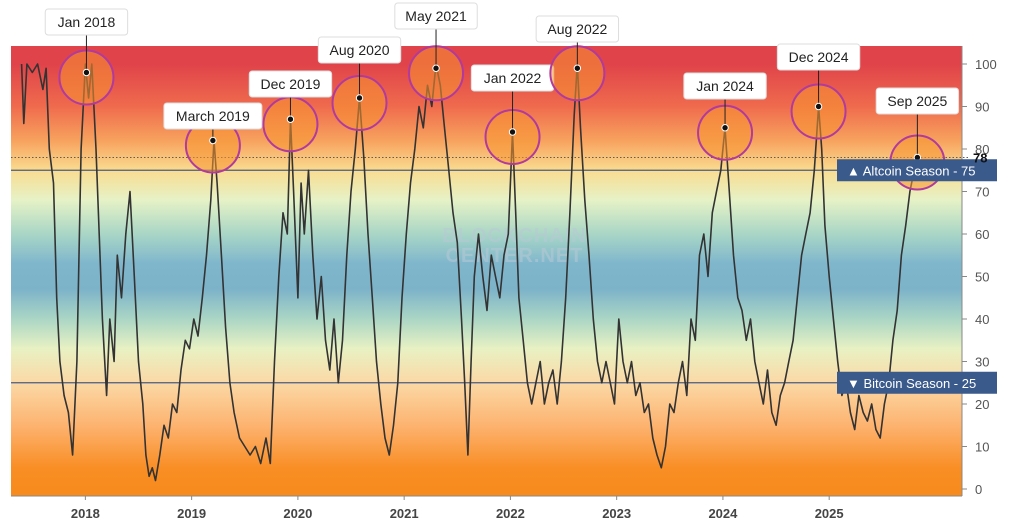 The image size is (1010, 527). What do you see at coordinates (982, 149) in the screenshot?
I see `y-tick-label: 80` at bounding box center [982, 149].